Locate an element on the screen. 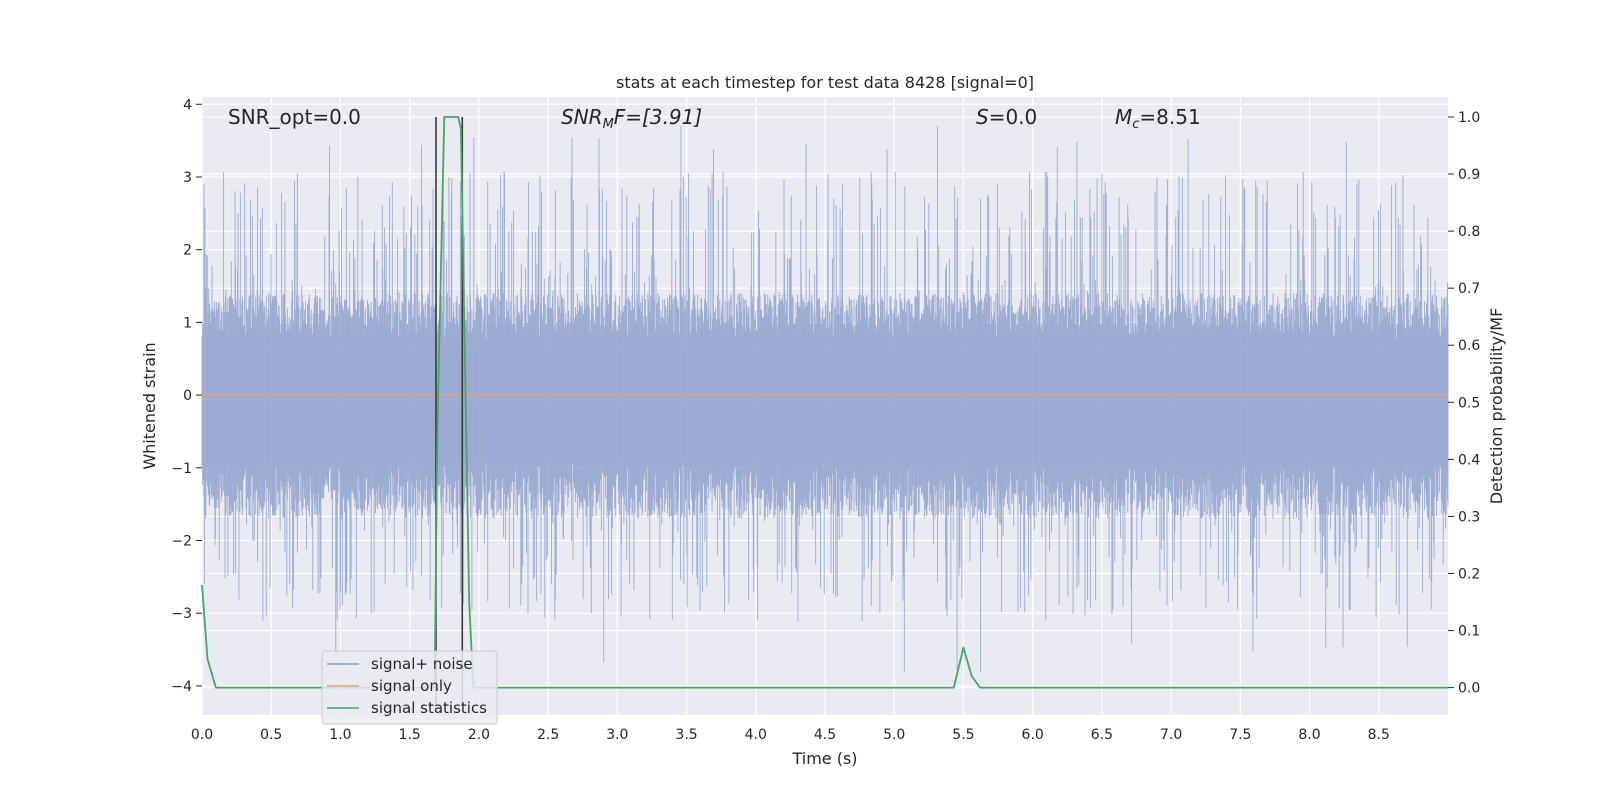  y2-tick-label: 0.0 is located at coordinates (1469, 689).